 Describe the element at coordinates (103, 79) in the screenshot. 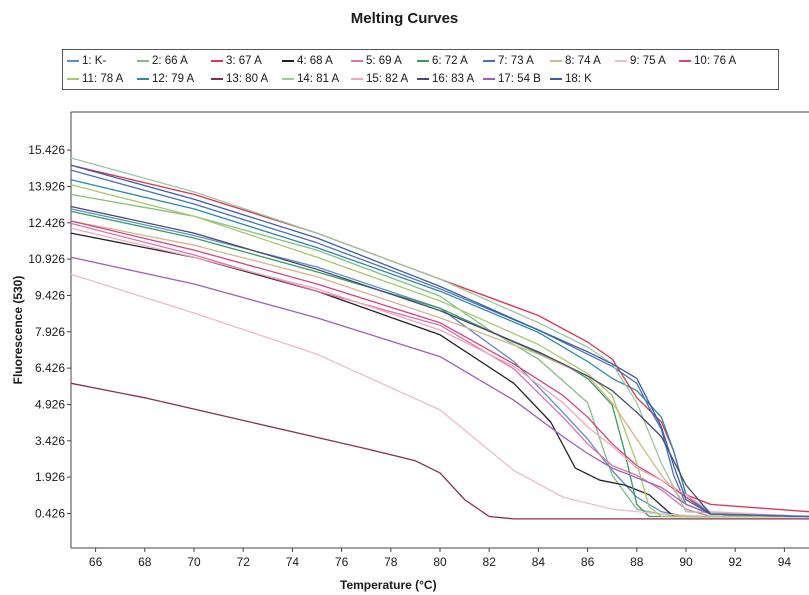

I see `legend-label: 11: 78 A` at that location.